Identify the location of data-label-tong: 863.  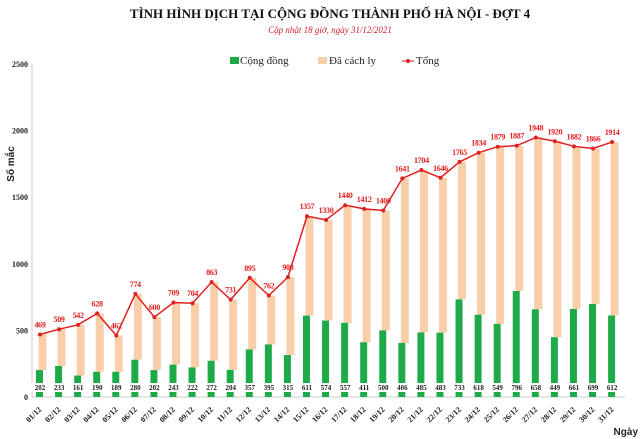
(211, 272).